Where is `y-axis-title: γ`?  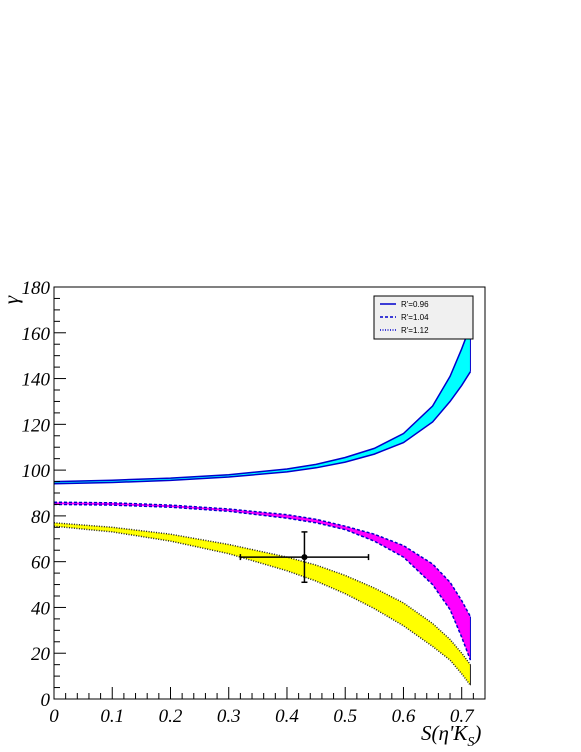 y-axis-title: γ is located at coordinates (11, 299).